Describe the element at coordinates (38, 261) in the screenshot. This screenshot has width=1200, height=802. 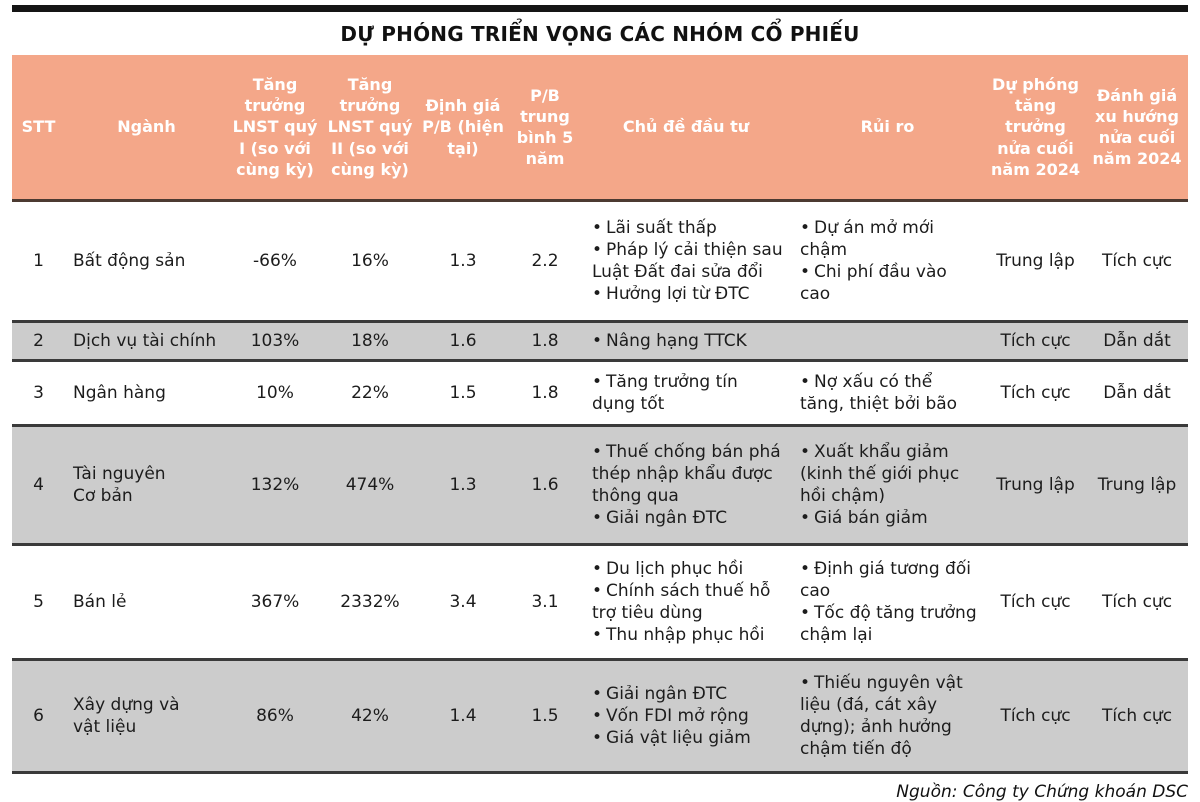
I see `cell-stt: 1` at that location.